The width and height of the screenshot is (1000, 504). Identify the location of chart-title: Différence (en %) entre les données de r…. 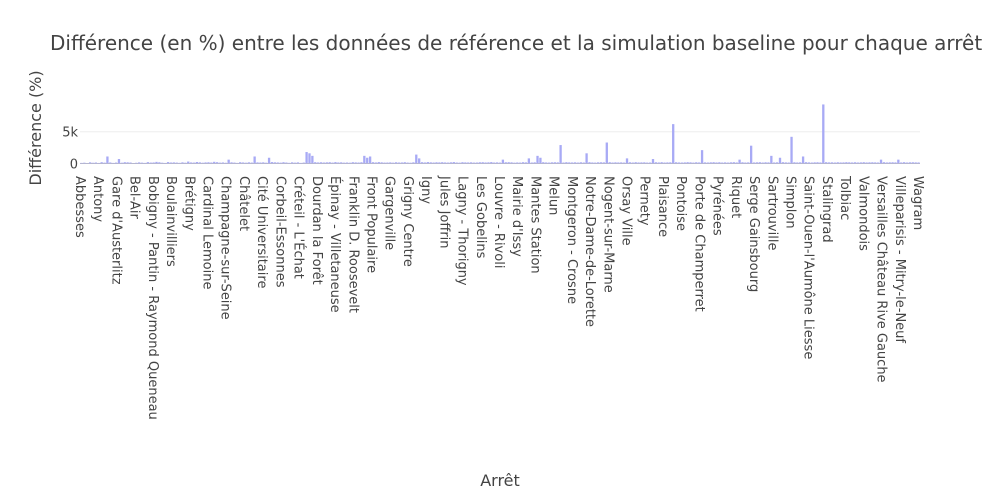
(516, 43).